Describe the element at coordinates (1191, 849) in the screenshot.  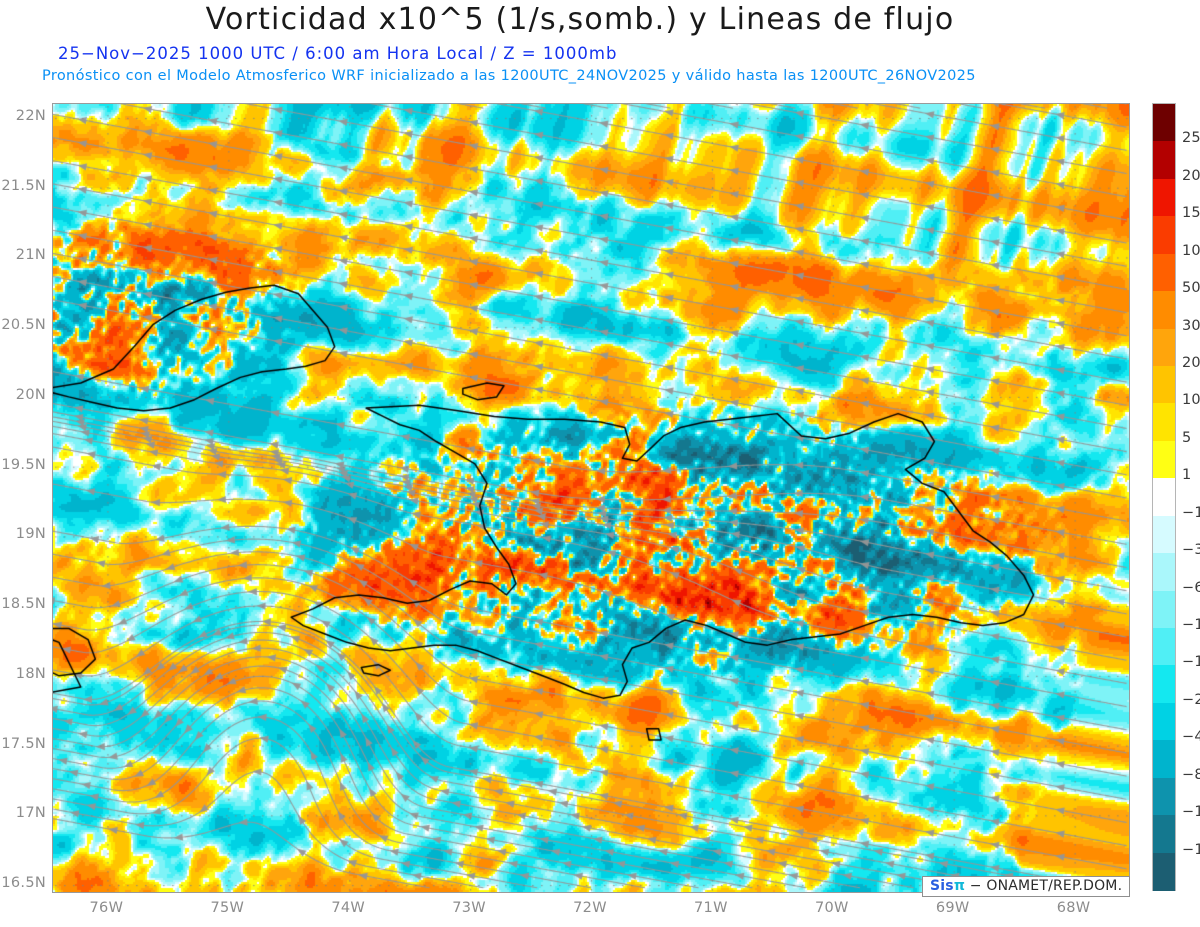
I see `colorbar-tick-label: −160` at that location.